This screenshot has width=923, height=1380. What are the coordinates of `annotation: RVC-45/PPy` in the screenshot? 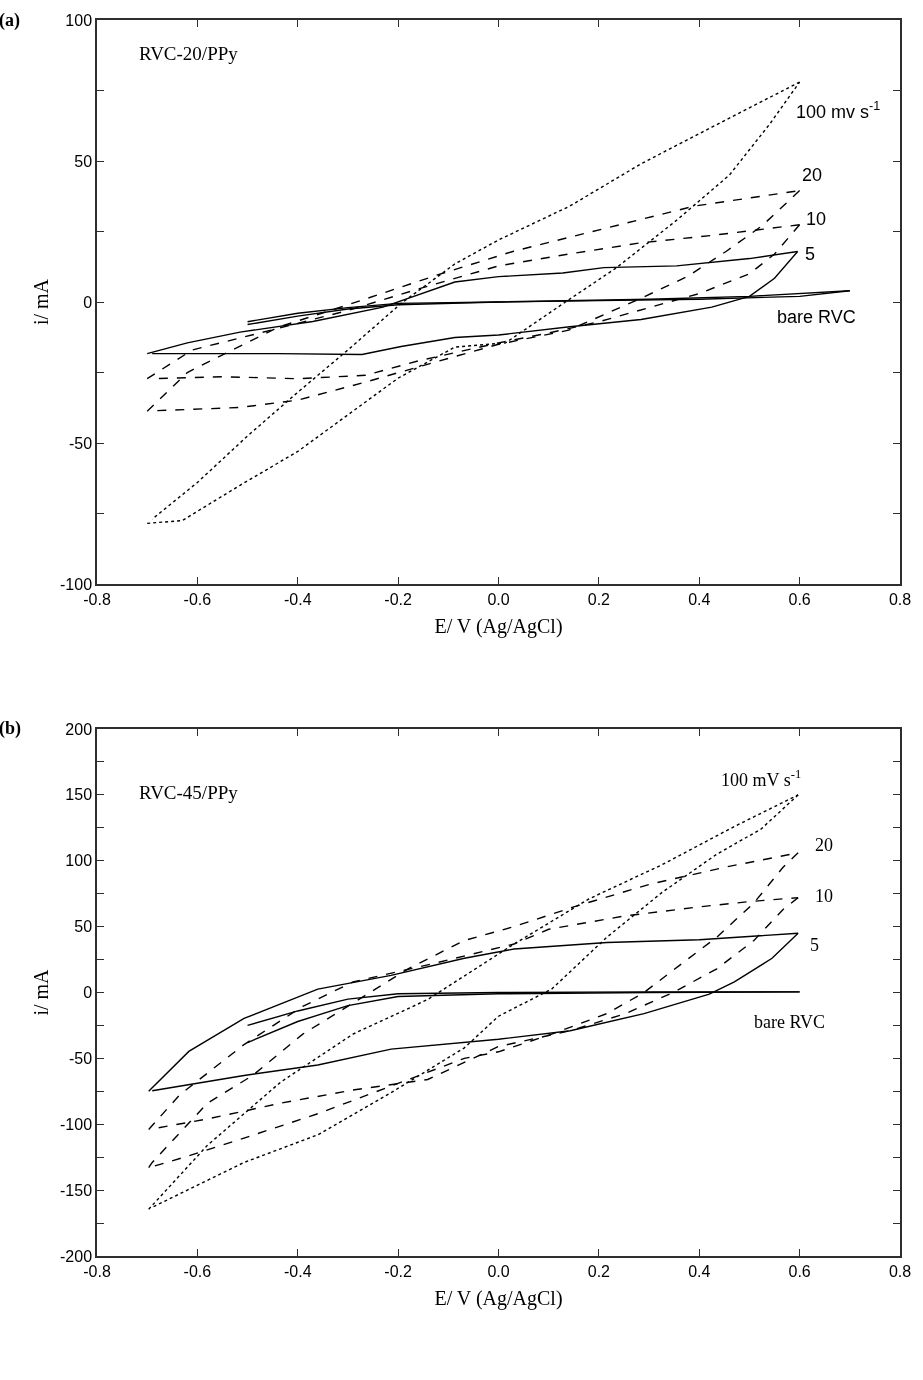 It's located at (189, 792).